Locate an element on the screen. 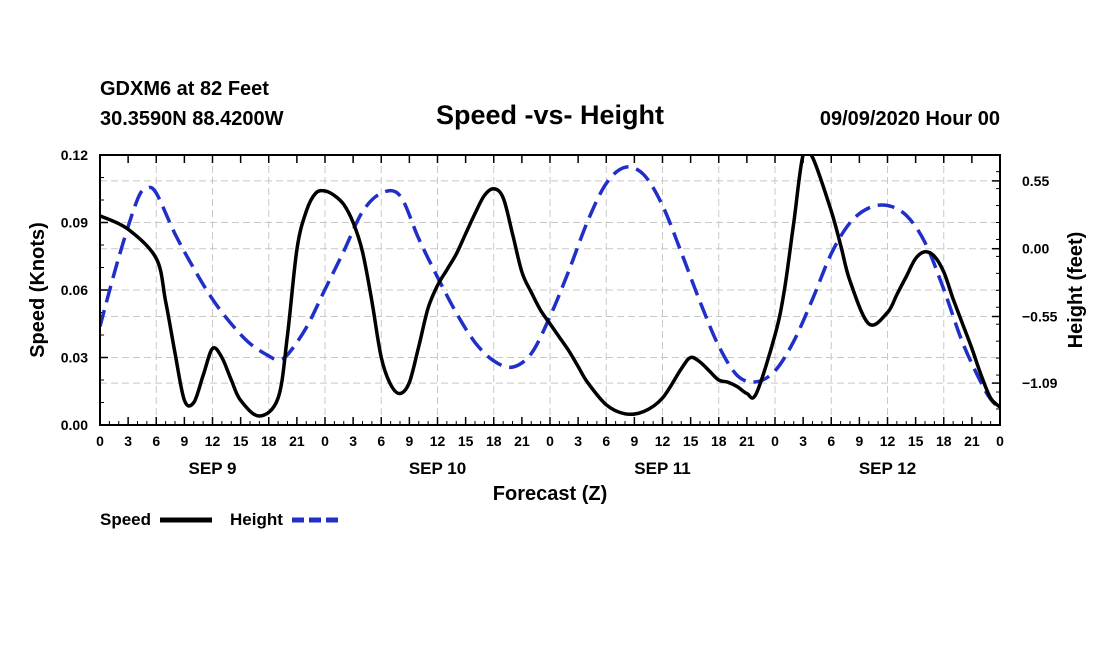 The height and width of the screenshot is (650, 1100). legend-speed-label: Speed is located at coordinates (125, 519).